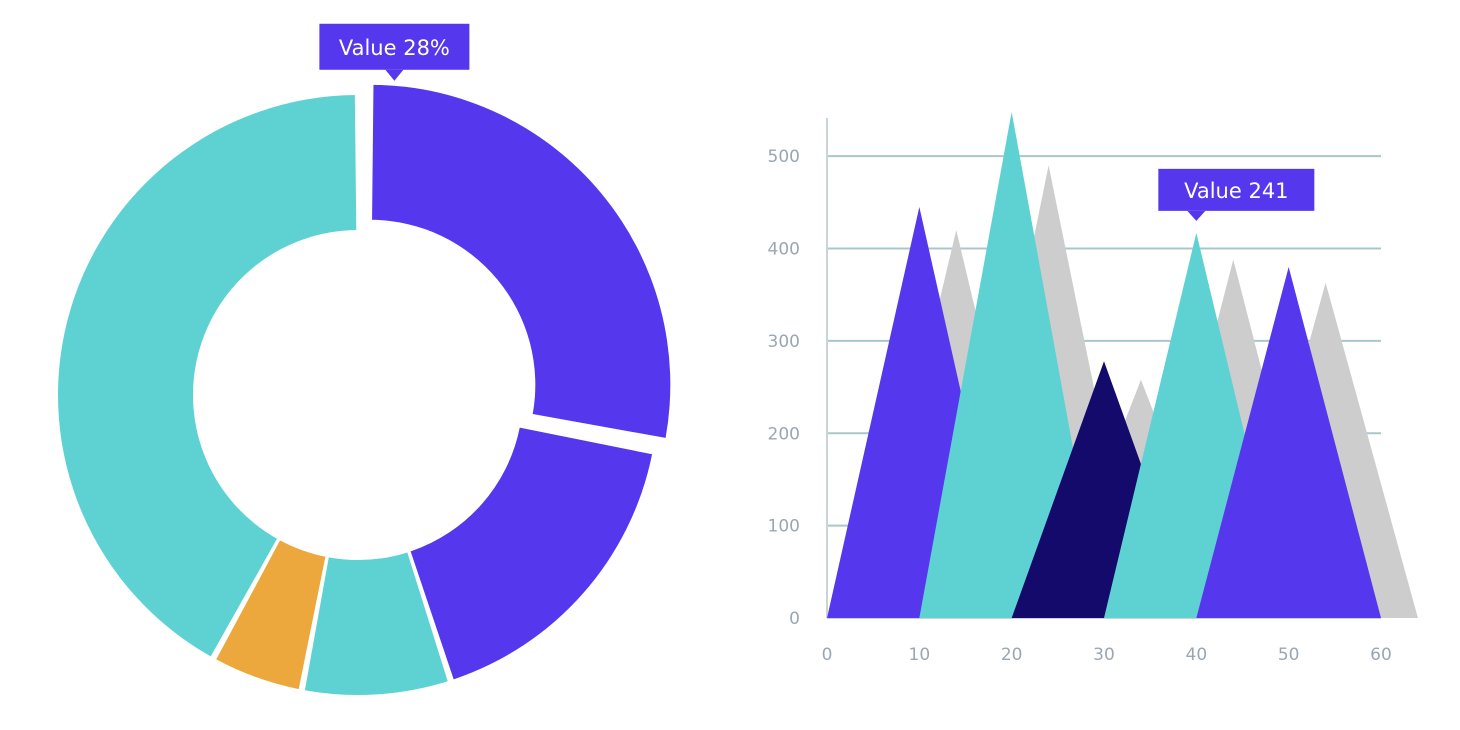 The image size is (1460, 730). I want to click on area-tooltip-box, so click(1236, 189).